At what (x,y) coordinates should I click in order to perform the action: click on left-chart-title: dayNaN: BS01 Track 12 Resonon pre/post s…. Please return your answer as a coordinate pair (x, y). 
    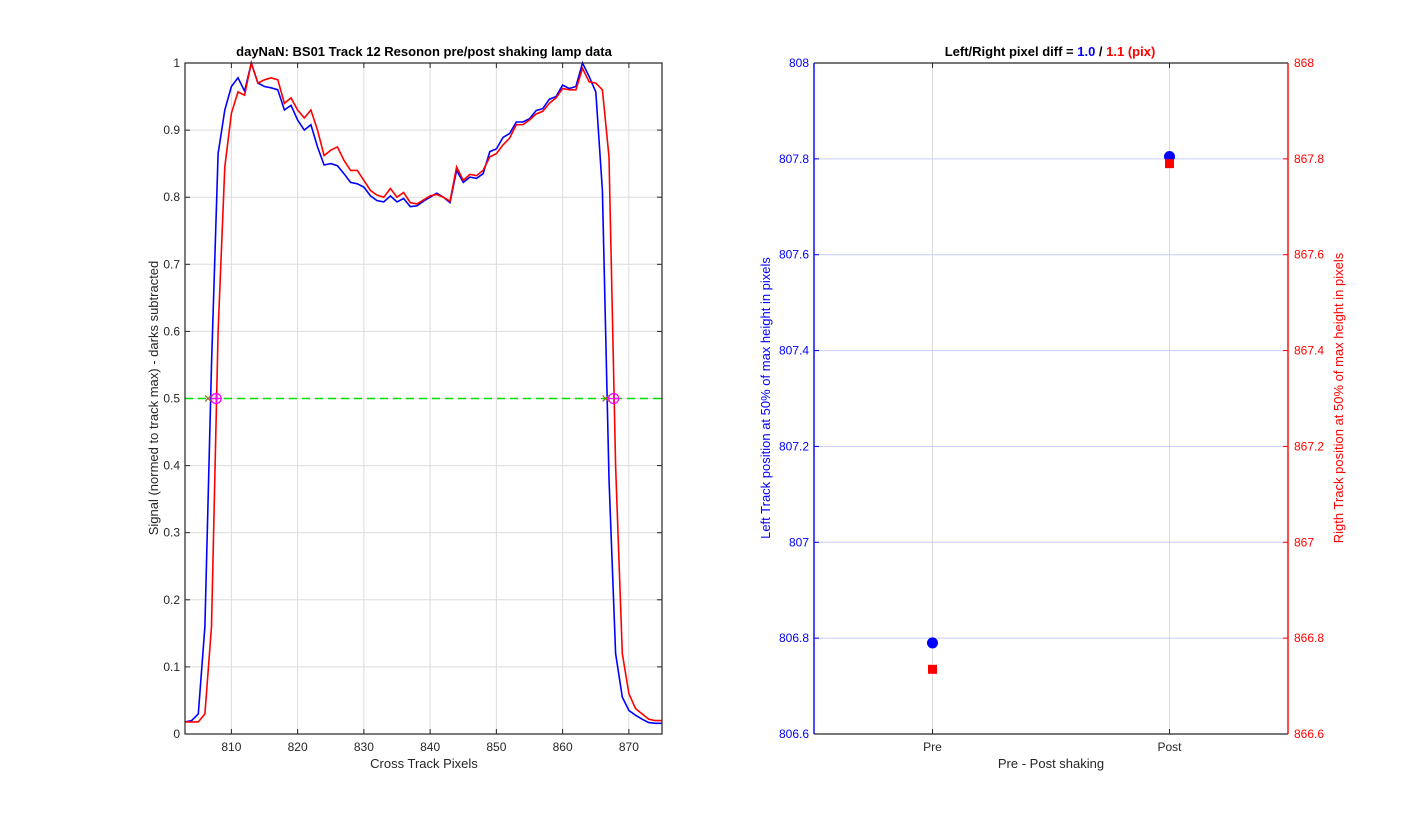
    Looking at the image, I should click on (424, 51).